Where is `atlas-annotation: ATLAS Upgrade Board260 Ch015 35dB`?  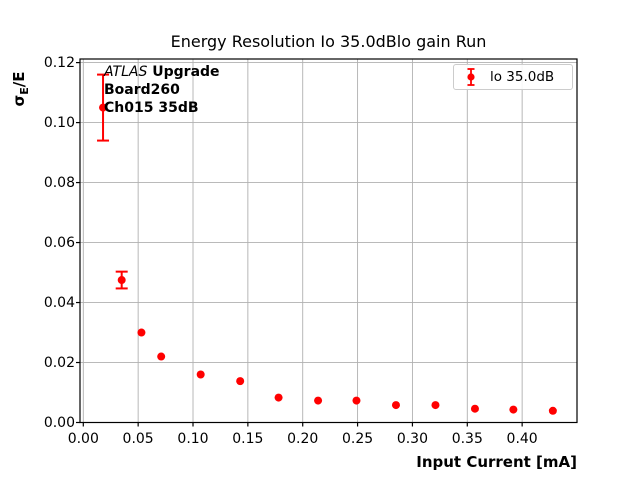
atlas-annotation: ATLAS Upgrade Board260 Ch015 35dB is located at coordinates (162, 90).